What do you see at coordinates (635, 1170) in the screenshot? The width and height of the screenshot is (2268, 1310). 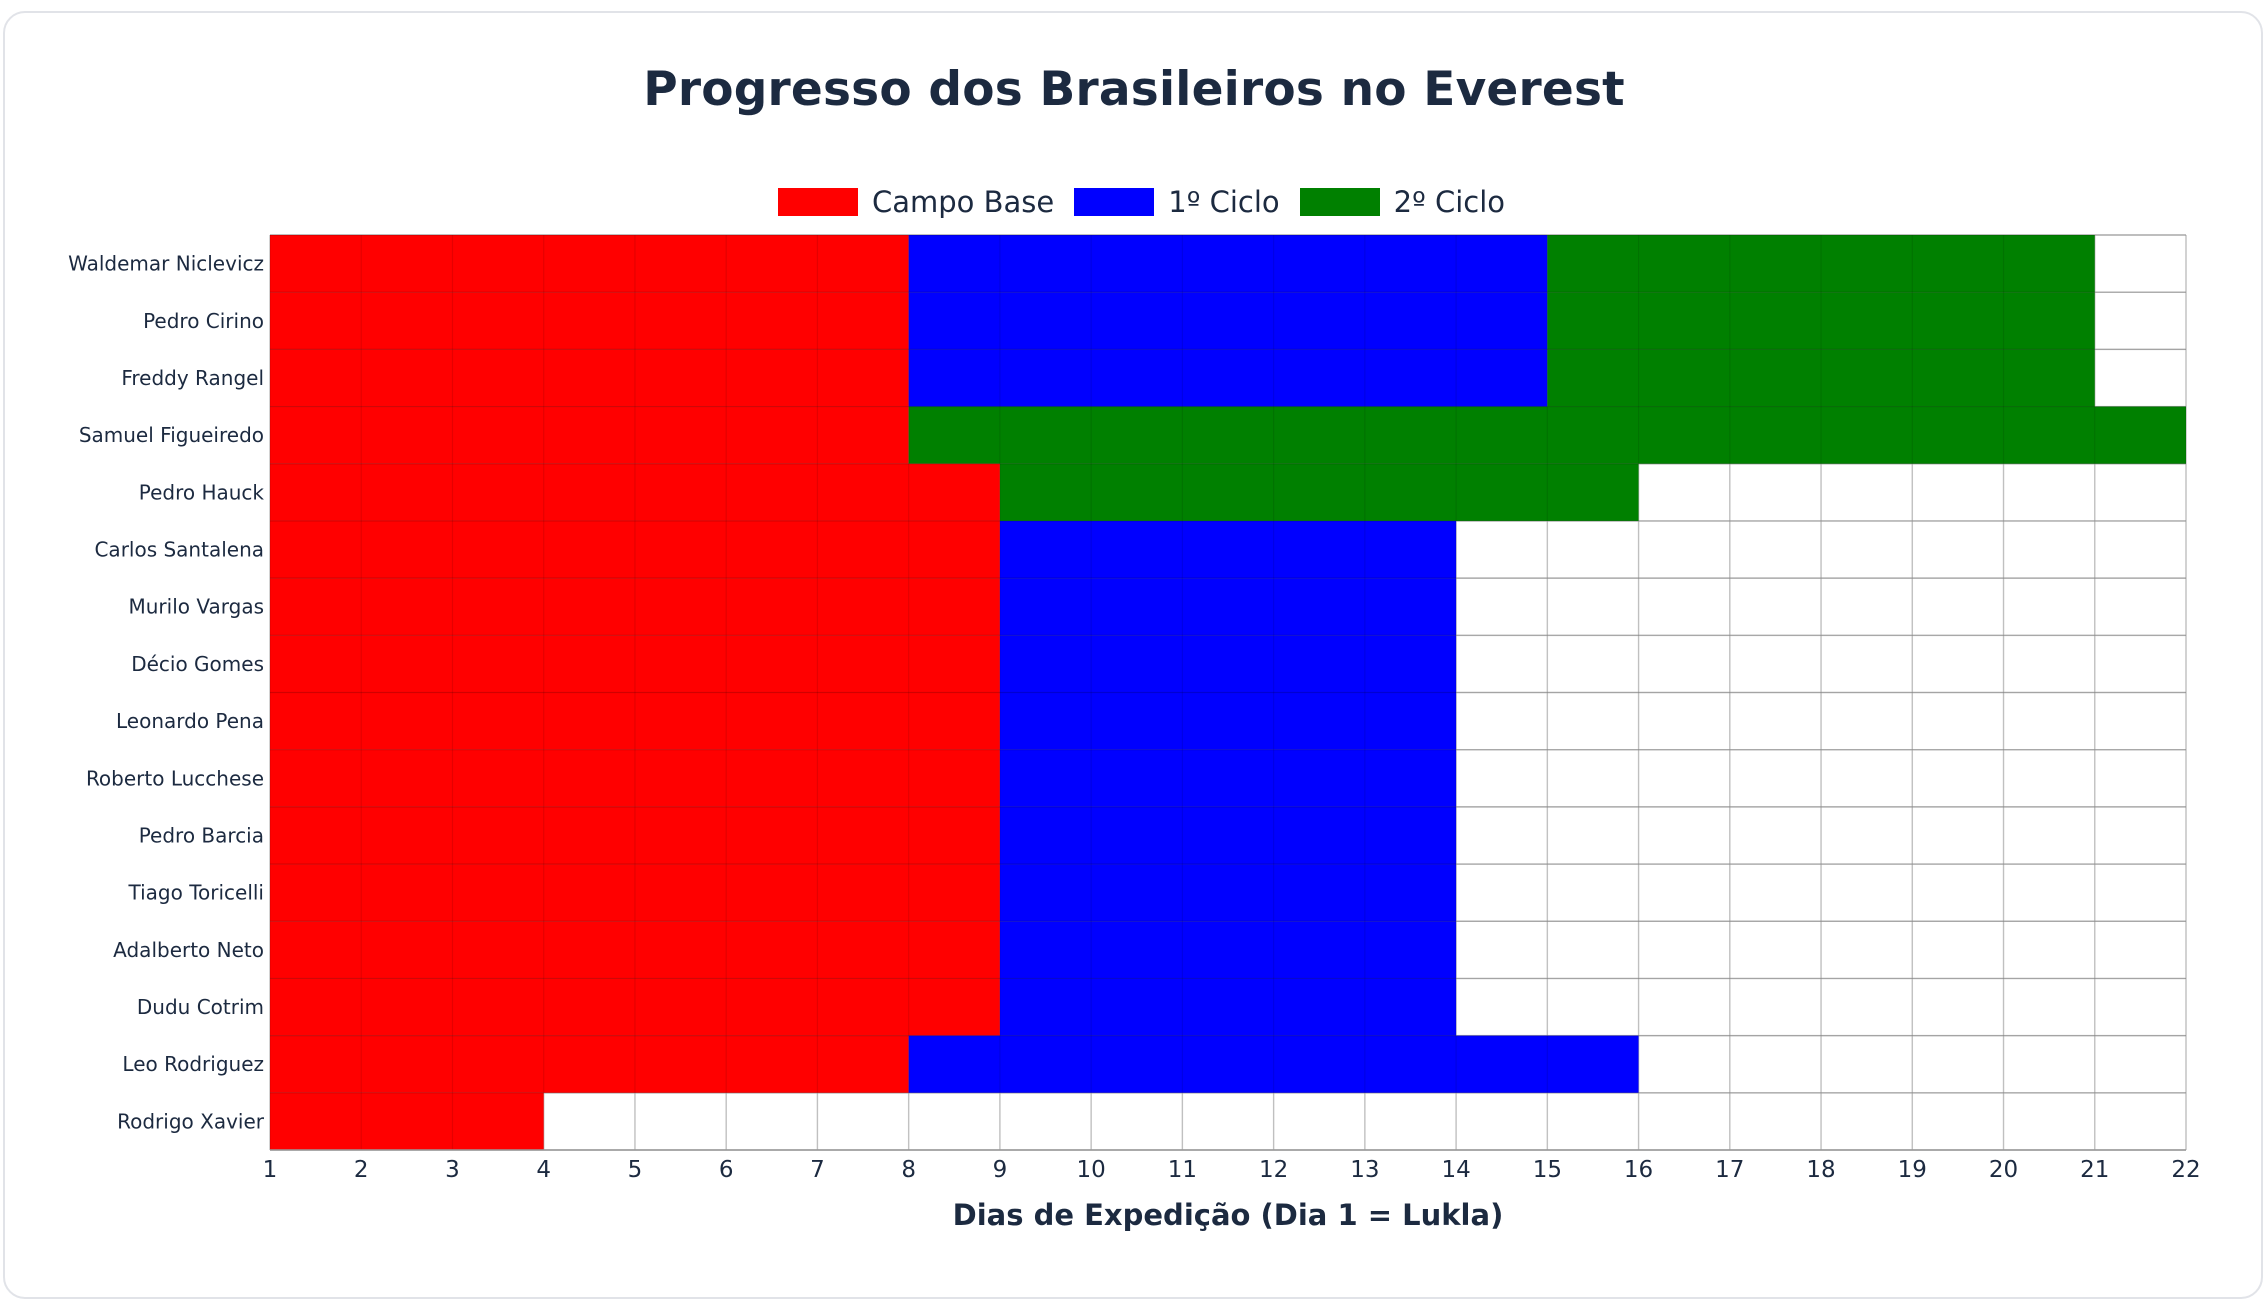 I see `x-tick-label: 5` at bounding box center [635, 1170].